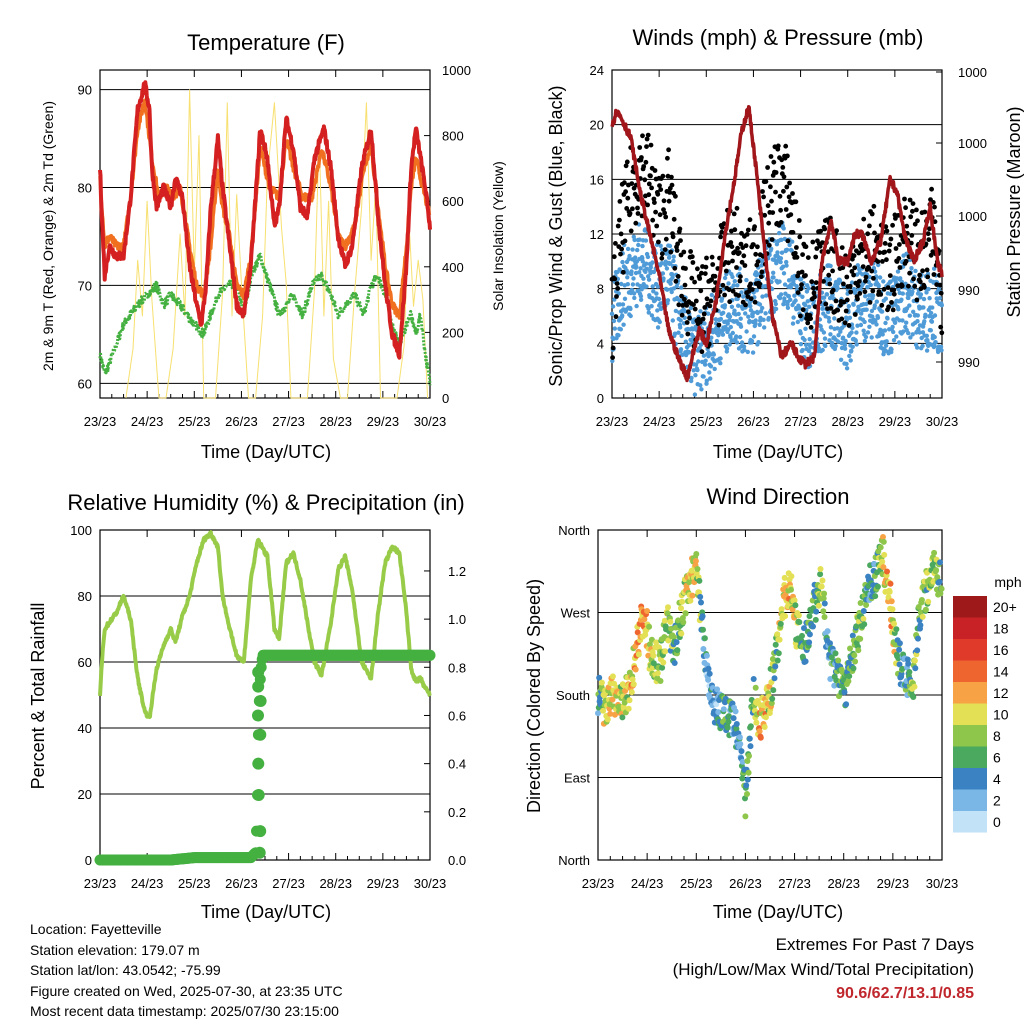 This screenshot has height=1024, width=1024. Describe the element at coordinates (85, 794) in the screenshot. I see `humidity-ytick-label: 20` at that location.